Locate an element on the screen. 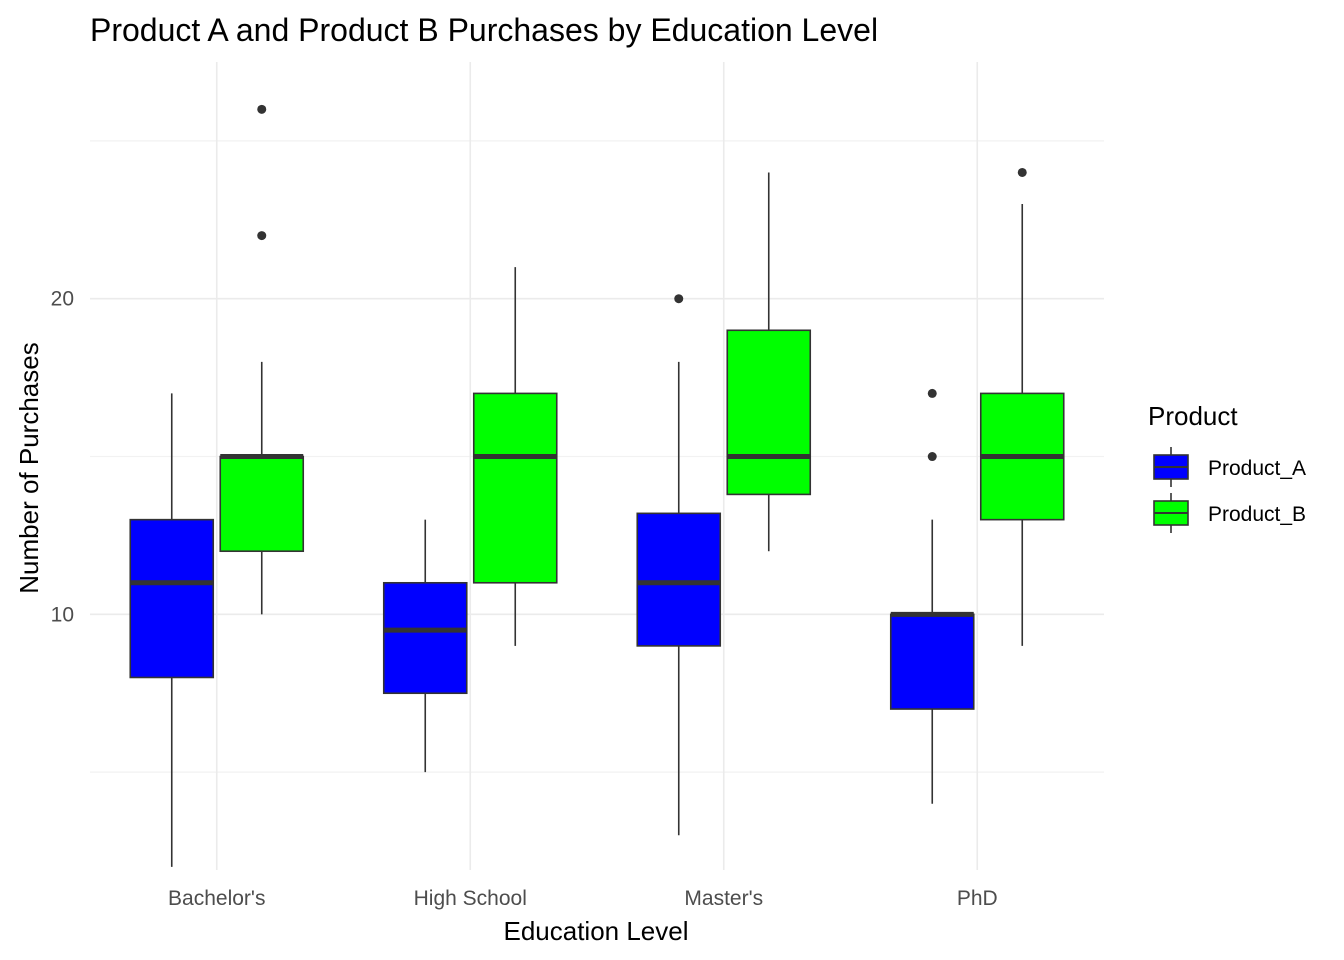 Image resolution: width=1344 pixels, height=960 pixels. y-tick-label: 10 is located at coordinates (62, 614).